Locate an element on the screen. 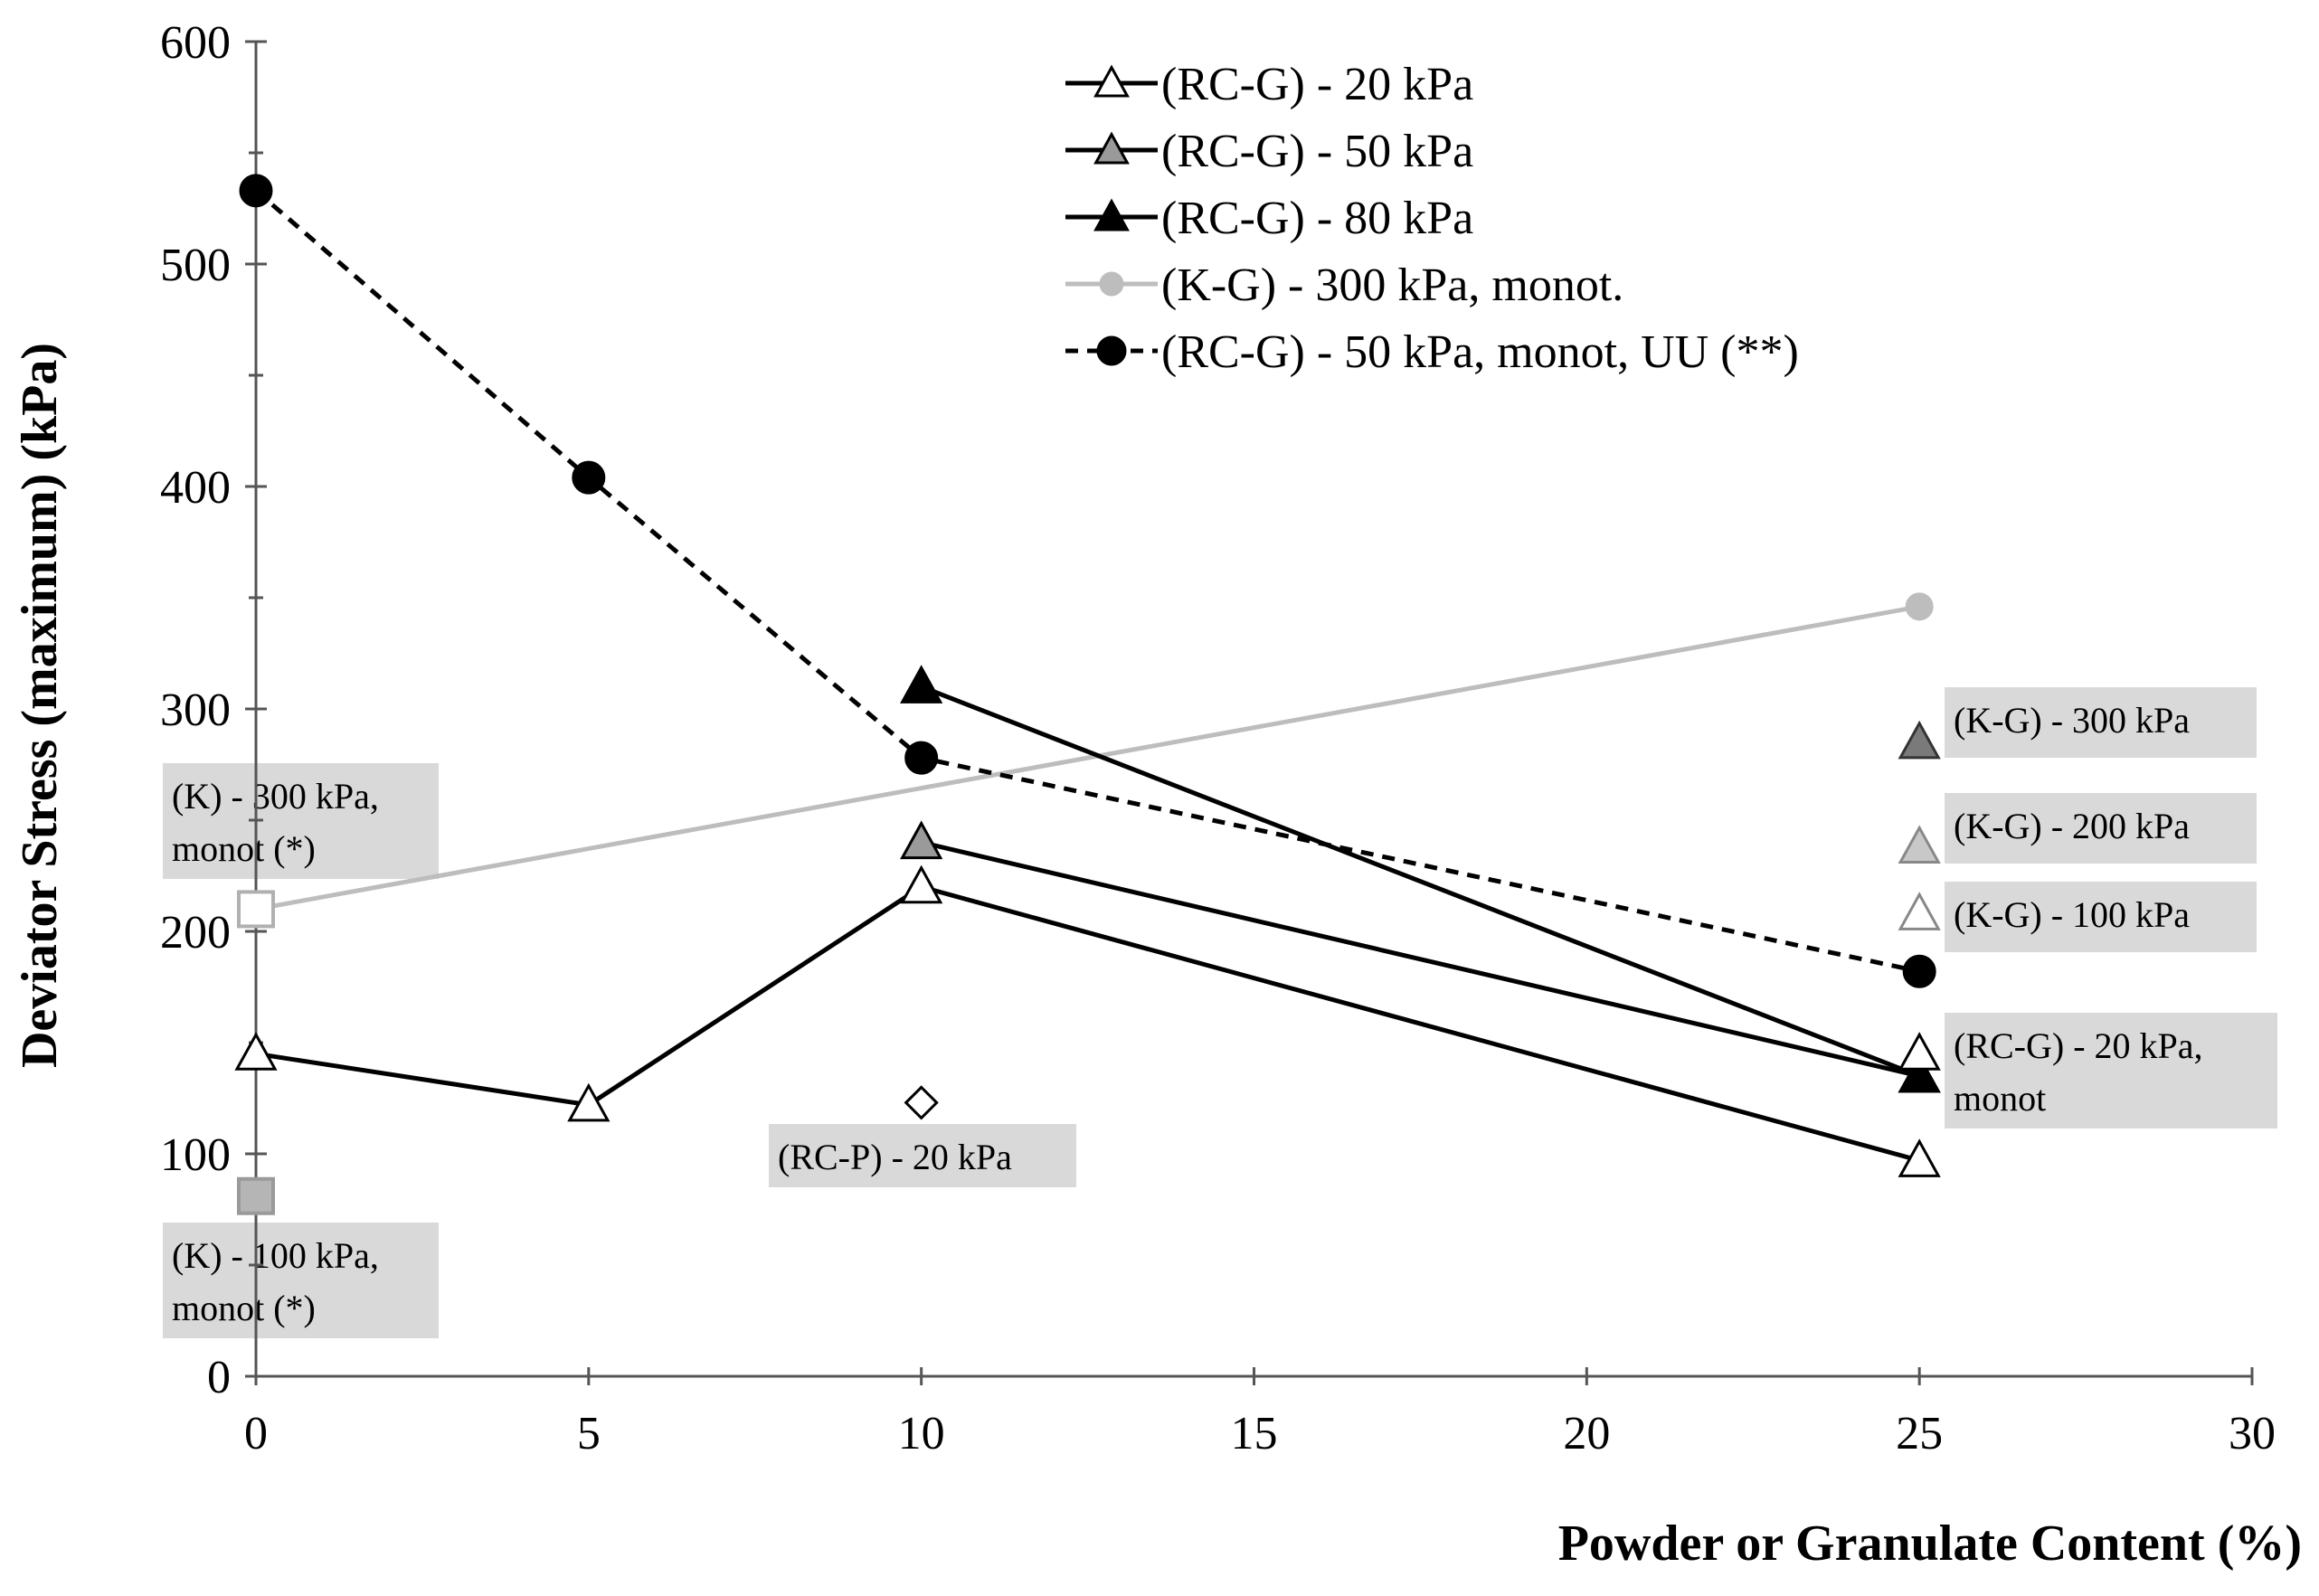 This screenshot has width=2319, height=1596. annotation-text: (K) - 300 kPa, is located at coordinates (275, 797).